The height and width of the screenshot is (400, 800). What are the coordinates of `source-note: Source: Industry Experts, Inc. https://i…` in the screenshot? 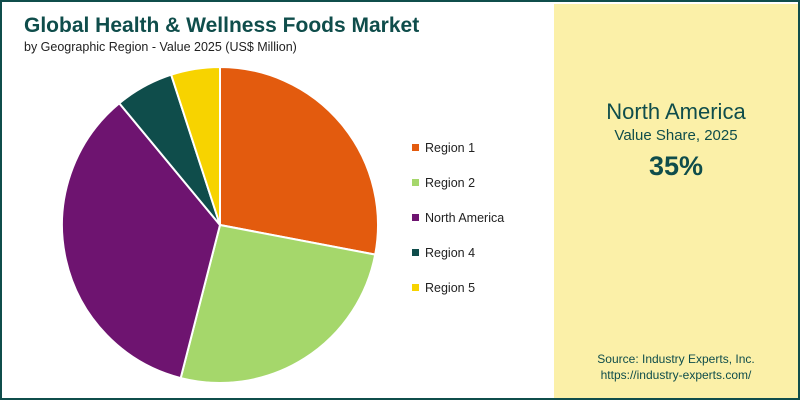 It's located at (676, 367).